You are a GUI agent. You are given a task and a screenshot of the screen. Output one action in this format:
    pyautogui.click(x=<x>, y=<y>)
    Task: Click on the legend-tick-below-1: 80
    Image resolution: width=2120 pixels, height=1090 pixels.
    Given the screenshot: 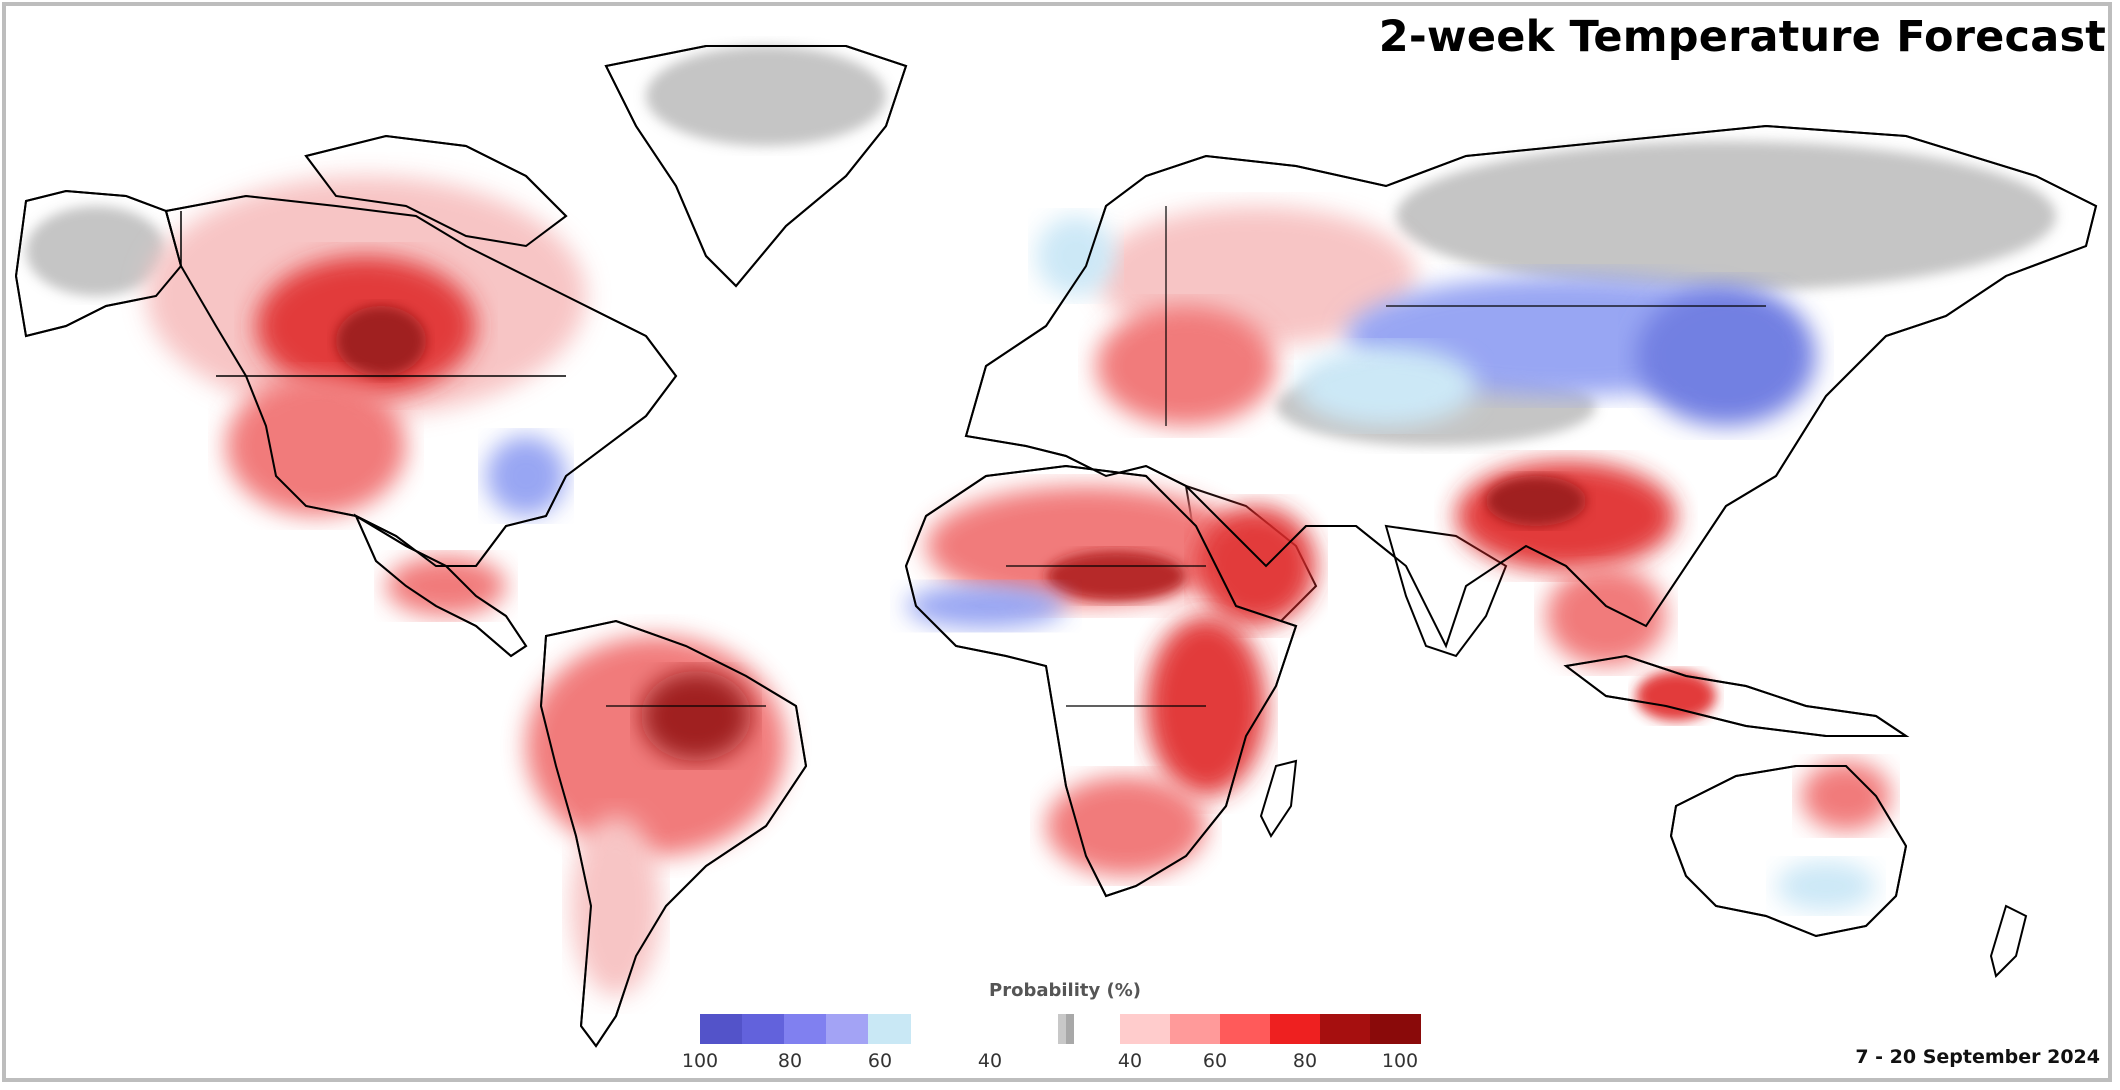 What is the action you would take?
    pyautogui.click(x=790, y=1061)
    